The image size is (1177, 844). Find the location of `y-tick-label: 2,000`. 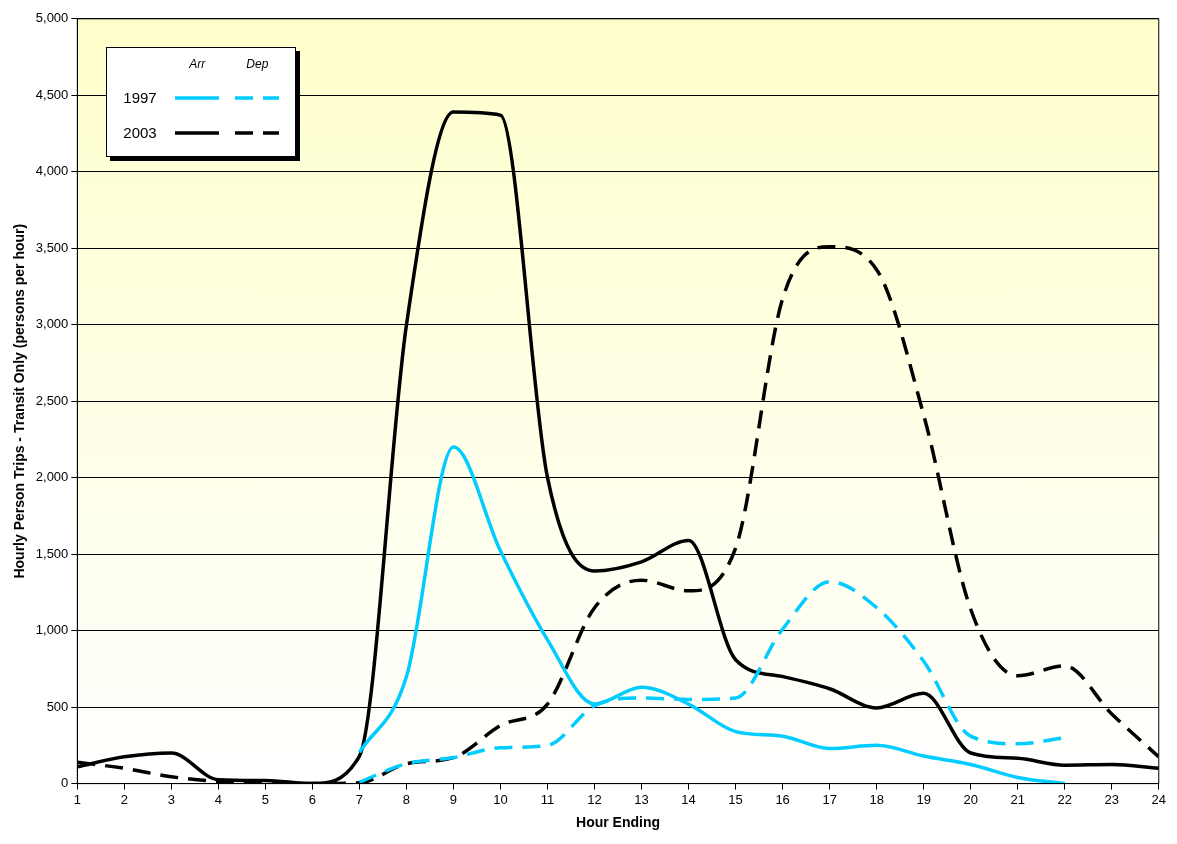

y-tick-label: 2,000 is located at coordinates (52, 477).